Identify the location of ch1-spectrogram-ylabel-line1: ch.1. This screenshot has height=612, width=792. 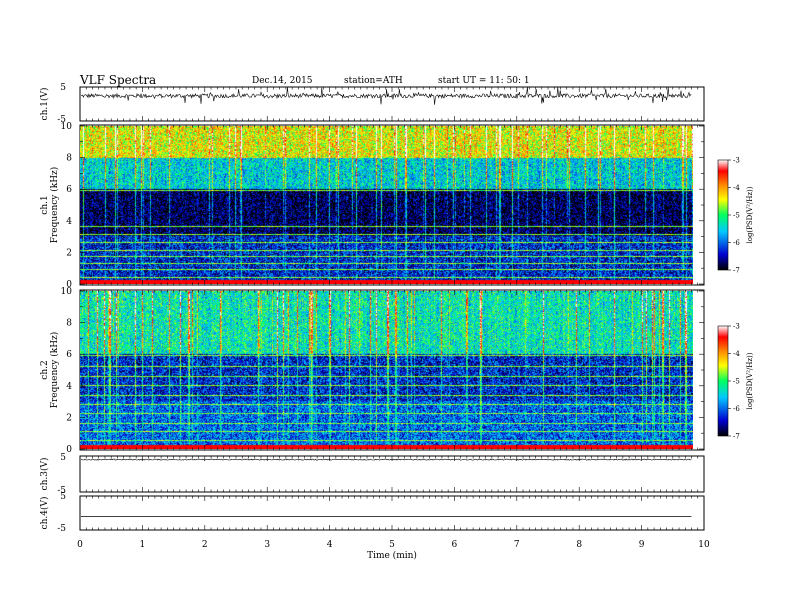
(45, 204).